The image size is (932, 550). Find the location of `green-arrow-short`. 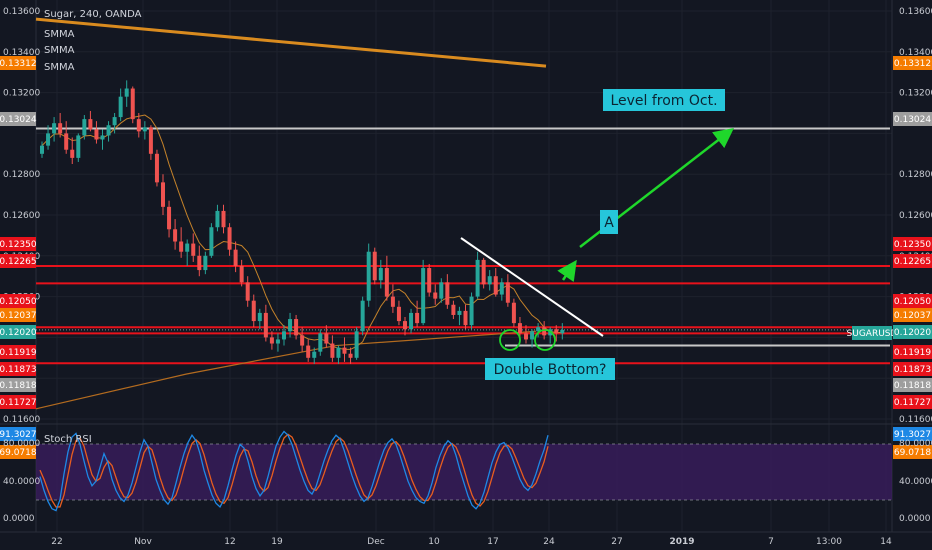

green-arrow-short is located at coordinates (567, 271).